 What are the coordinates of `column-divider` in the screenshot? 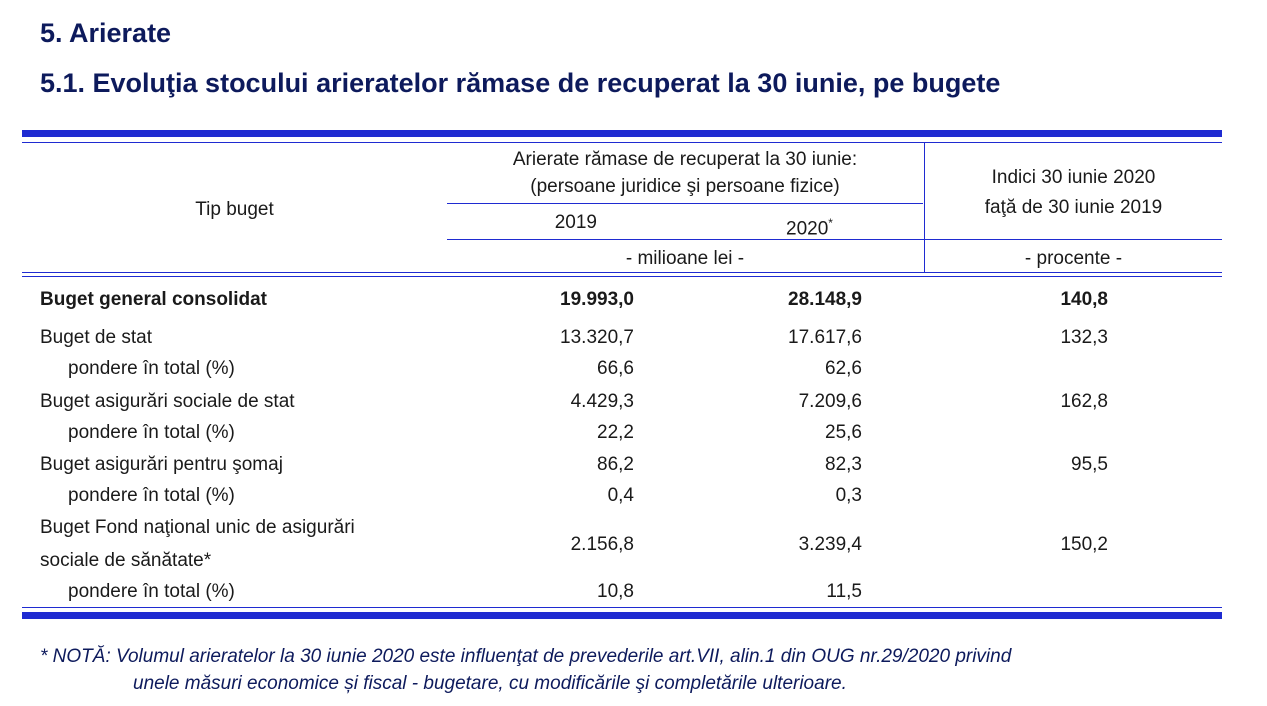 It's located at (924, 208).